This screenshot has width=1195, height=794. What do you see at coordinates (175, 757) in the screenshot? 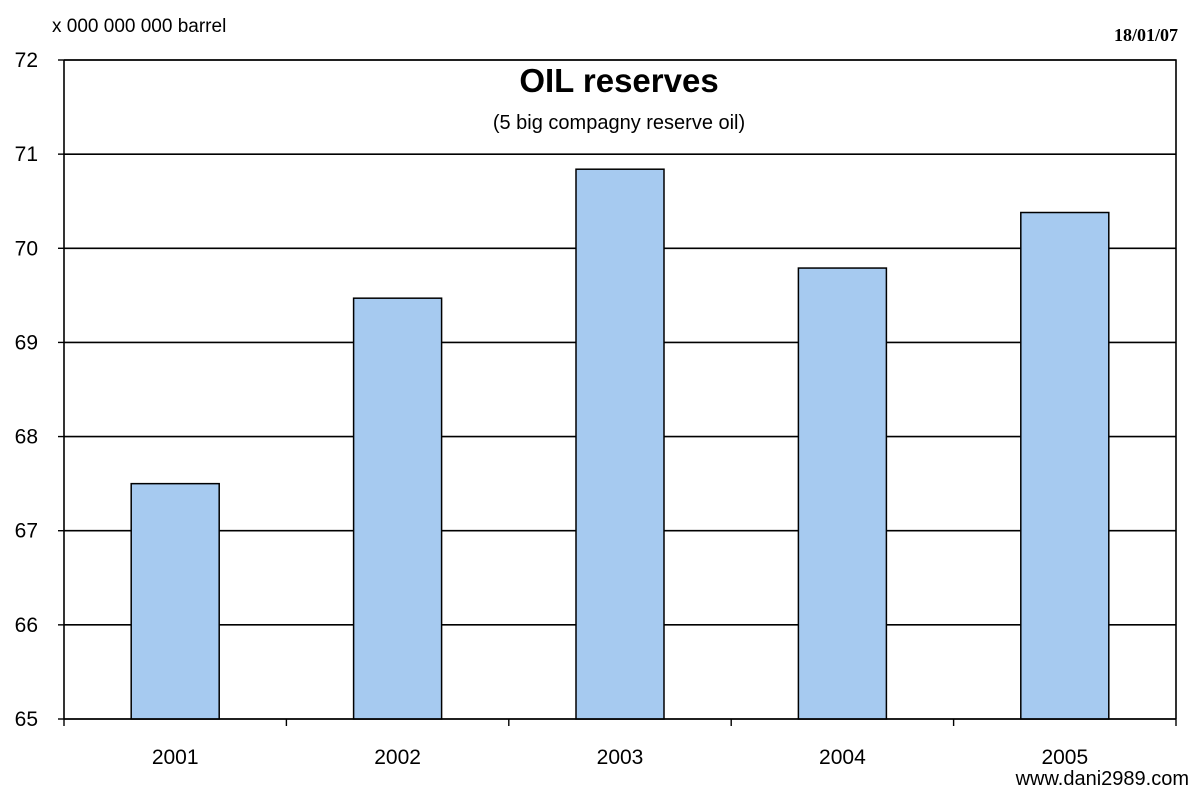
I see `x-tick-label-2001: 2001` at bounding box center [175, 757].